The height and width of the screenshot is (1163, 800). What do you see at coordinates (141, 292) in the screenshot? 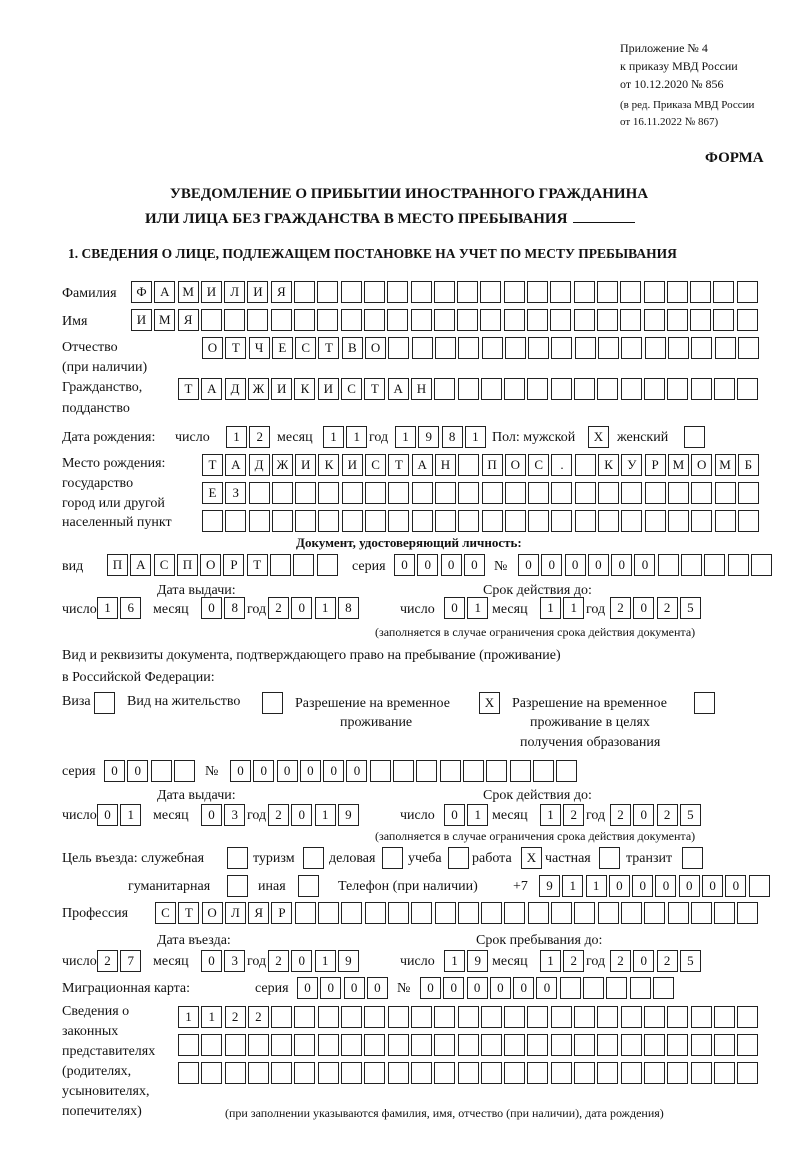
I see `char-box: Ф` at bounding box center [141, 292].